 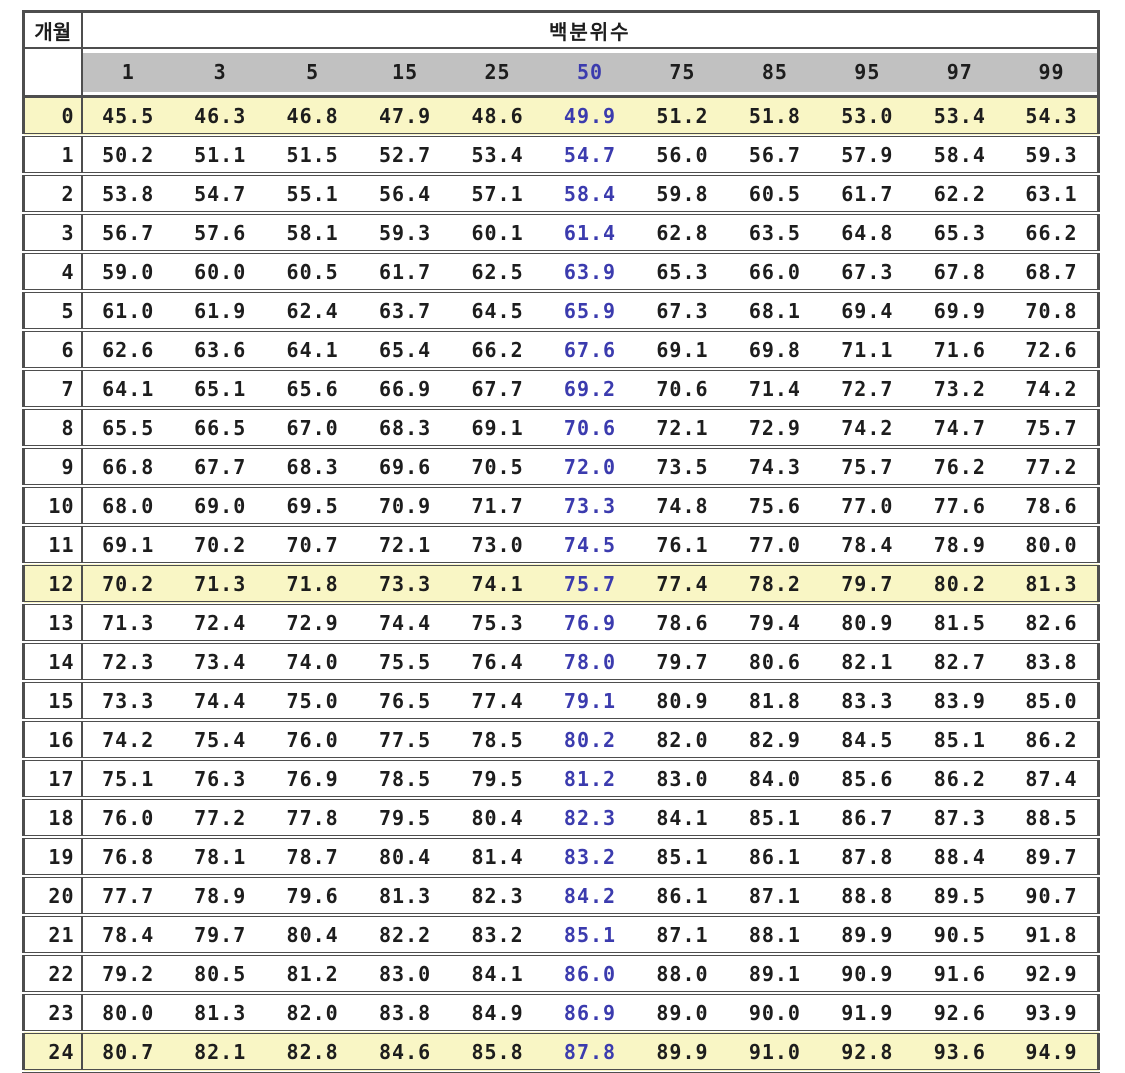 I want to click on value-cell: 74.0, so click(x=312, y=662).